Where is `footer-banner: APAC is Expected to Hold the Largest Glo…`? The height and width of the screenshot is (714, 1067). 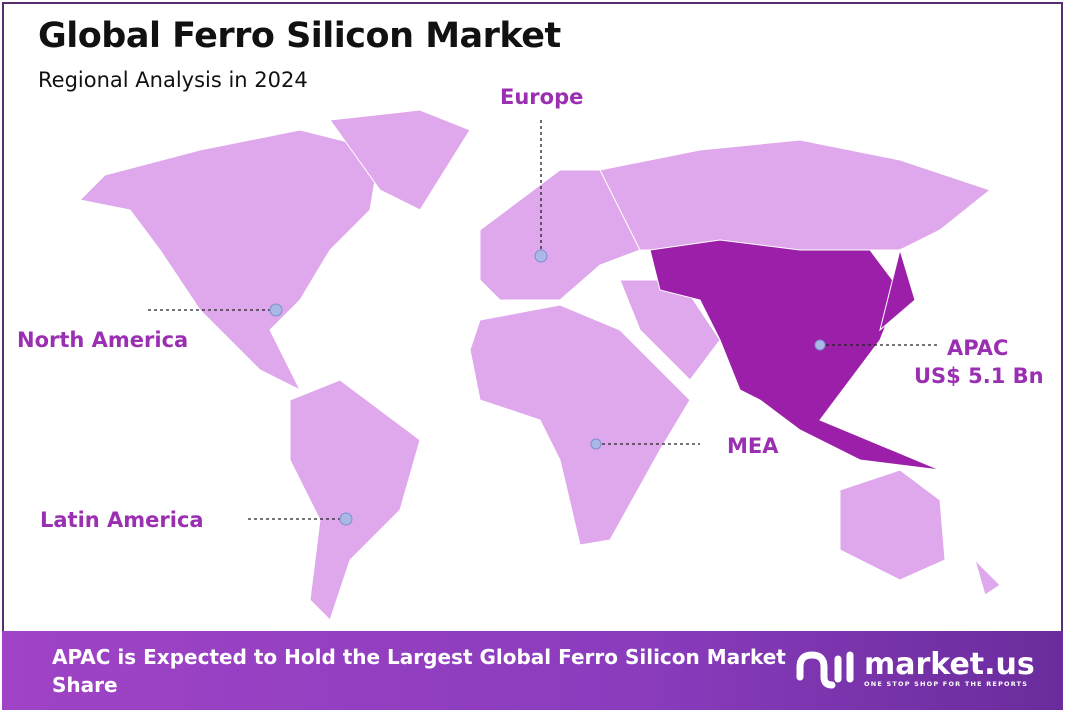 footer-banner: APAC is Expected to Hold the Largest Glo… is located at coordinates (532, 670).